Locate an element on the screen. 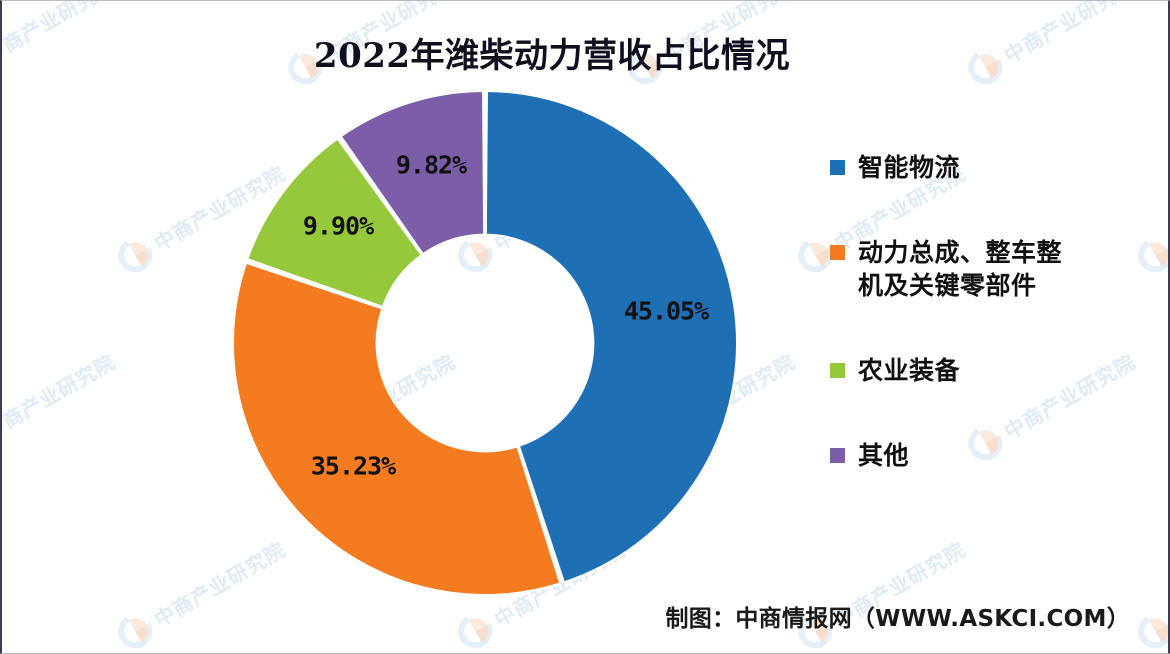 This screenshot has width=1170, height=654. legend-item-label: 动力总成、整车整 机及关键零部件 is located at coordinates (960, 269).